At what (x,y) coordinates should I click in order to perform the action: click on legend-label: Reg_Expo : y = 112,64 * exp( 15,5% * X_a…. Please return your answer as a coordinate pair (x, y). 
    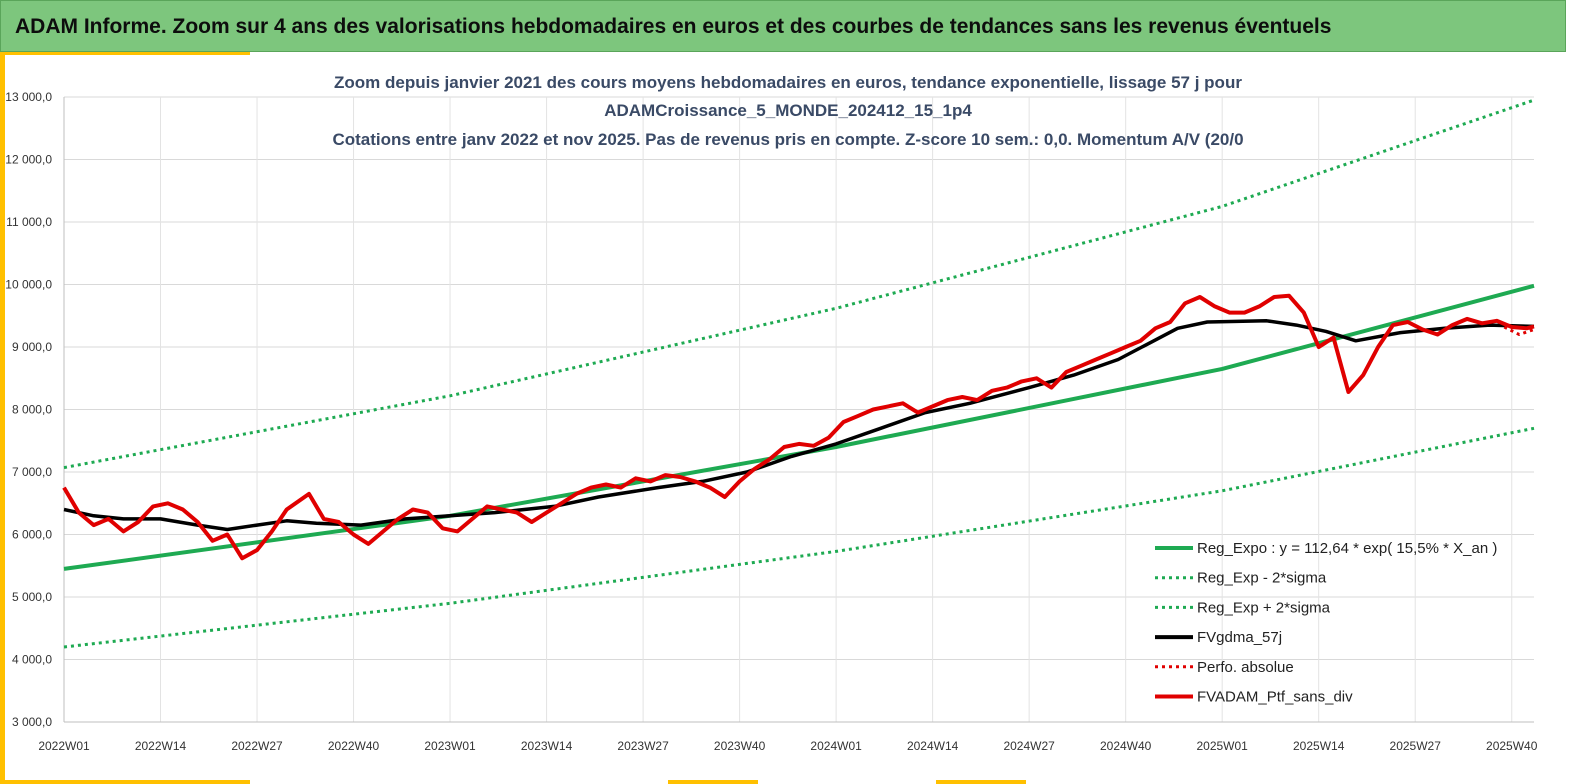
    Looking at the image, I should click on (1347, 548).